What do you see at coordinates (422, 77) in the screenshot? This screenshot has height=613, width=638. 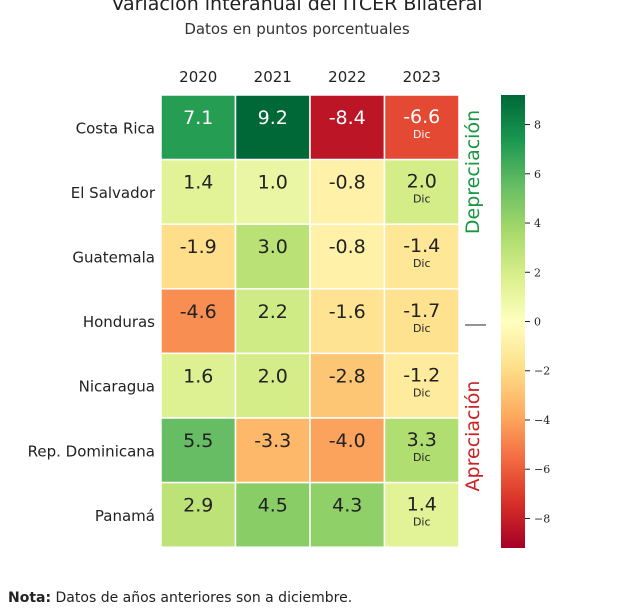 I see `column-label-2023: 2023` at bounding box center [422, 77].